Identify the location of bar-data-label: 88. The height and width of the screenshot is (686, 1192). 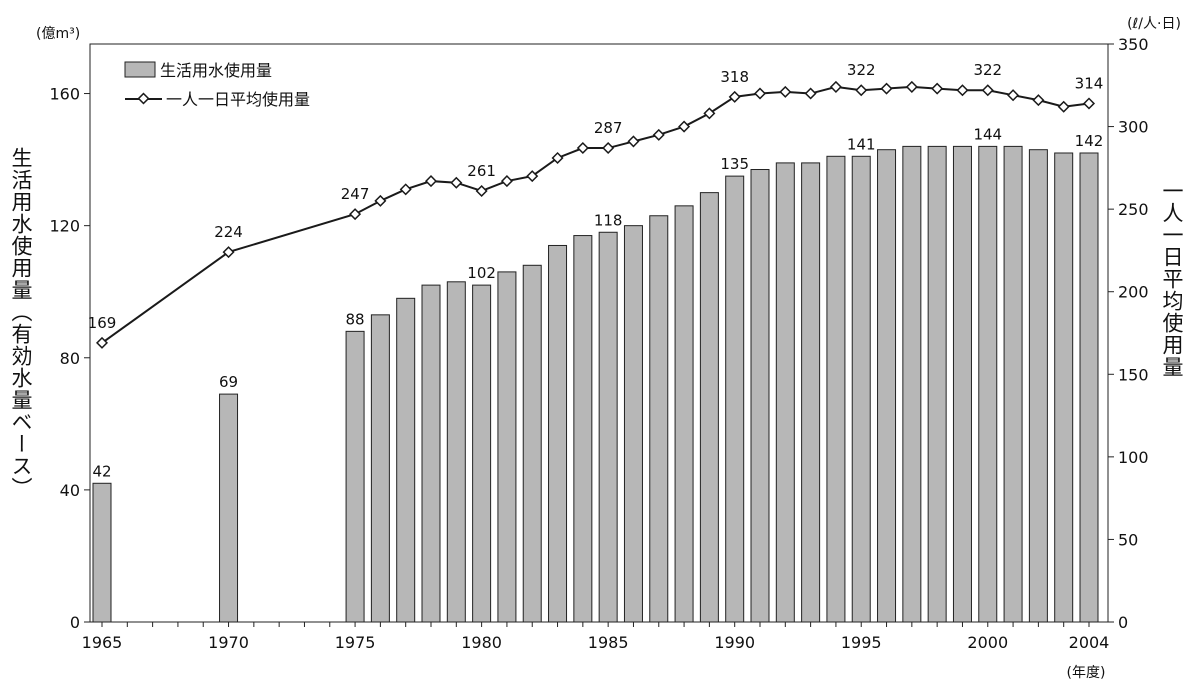
(355, 319).